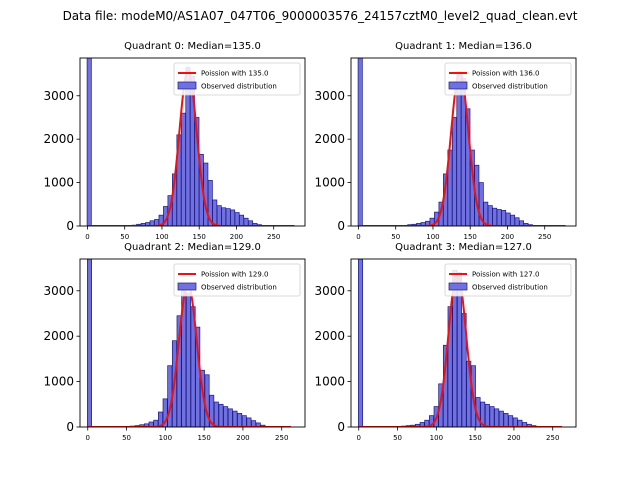 Image resolution: width=640 pixels, height=480 pixels. I want to click on quadrant-3-plot-area, so click(460, 343).